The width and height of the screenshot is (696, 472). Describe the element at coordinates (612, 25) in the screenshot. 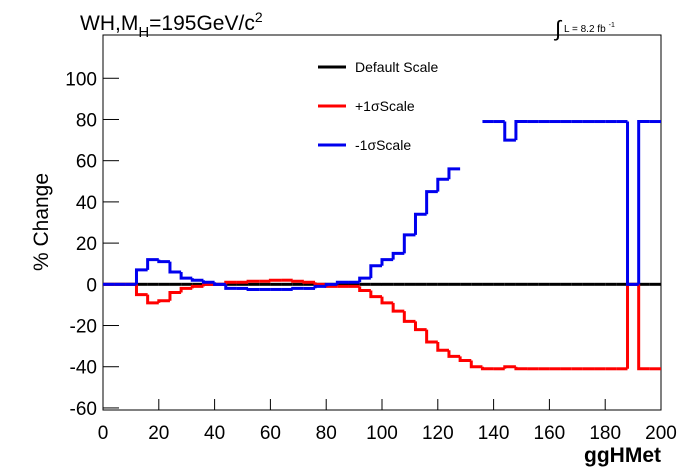

I see `lumi-exponent: -1` at that location.